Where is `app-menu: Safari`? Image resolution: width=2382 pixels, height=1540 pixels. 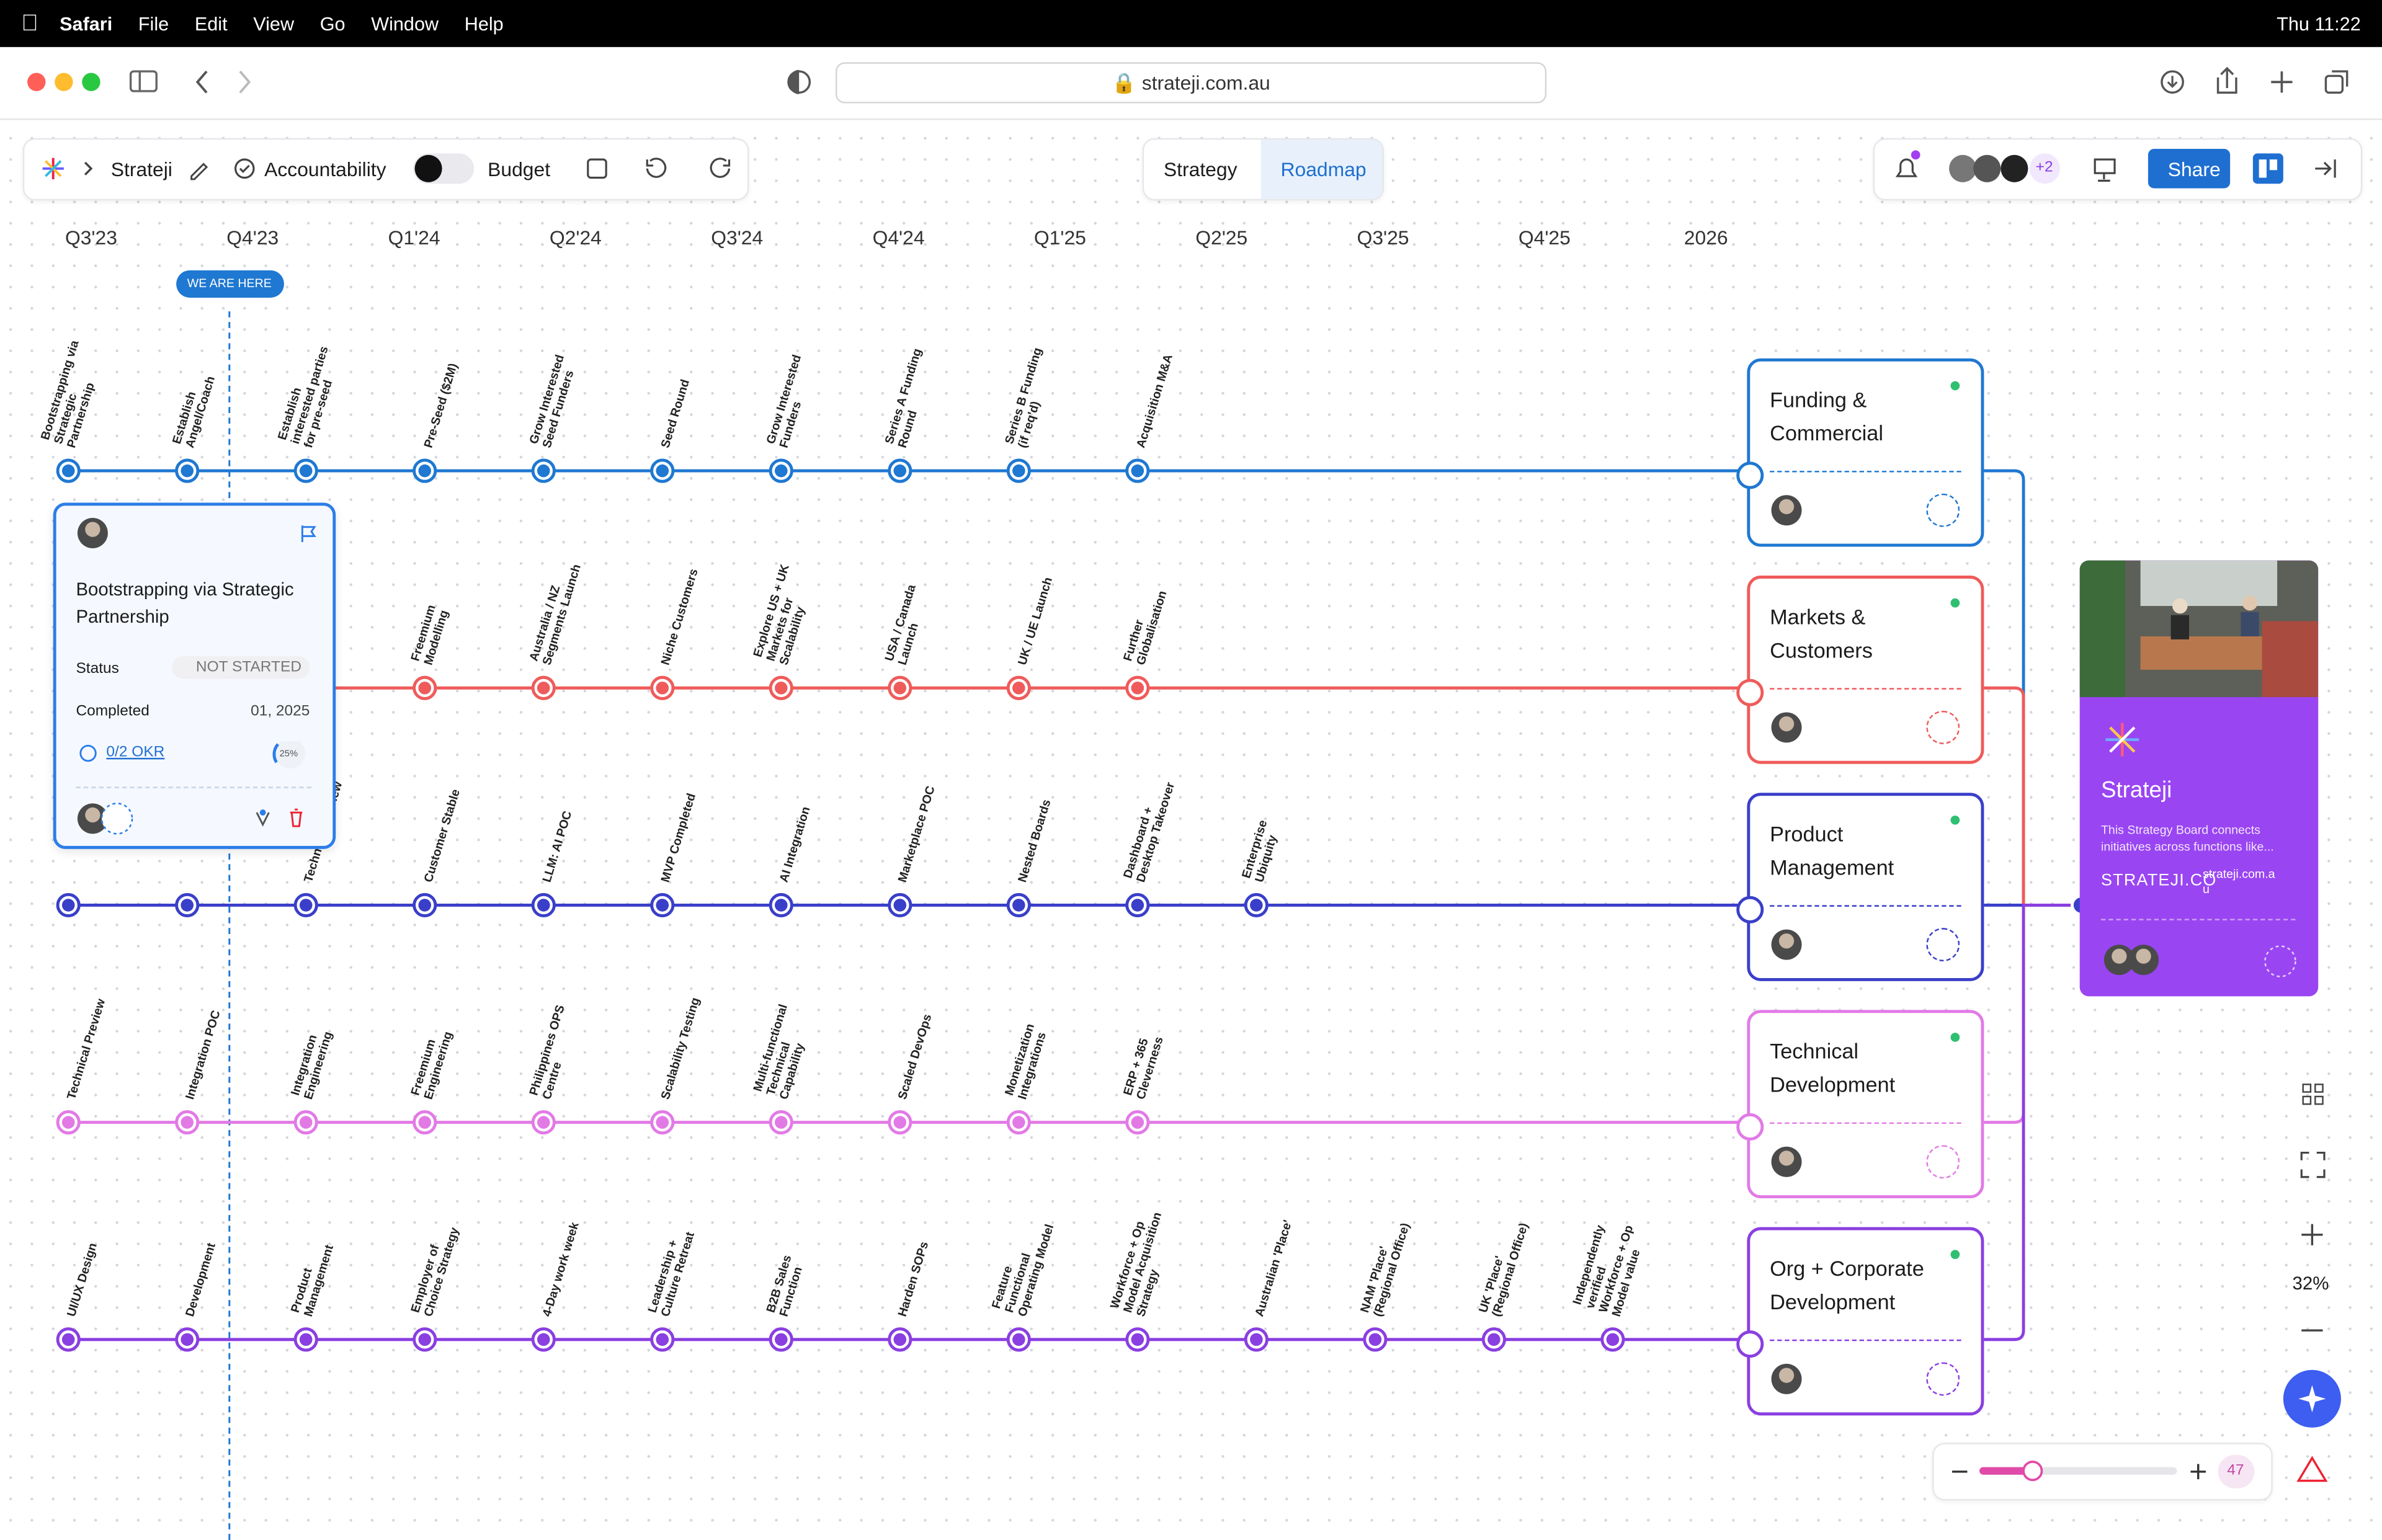 app-menu: Safari is located at coordinates (77, 24).